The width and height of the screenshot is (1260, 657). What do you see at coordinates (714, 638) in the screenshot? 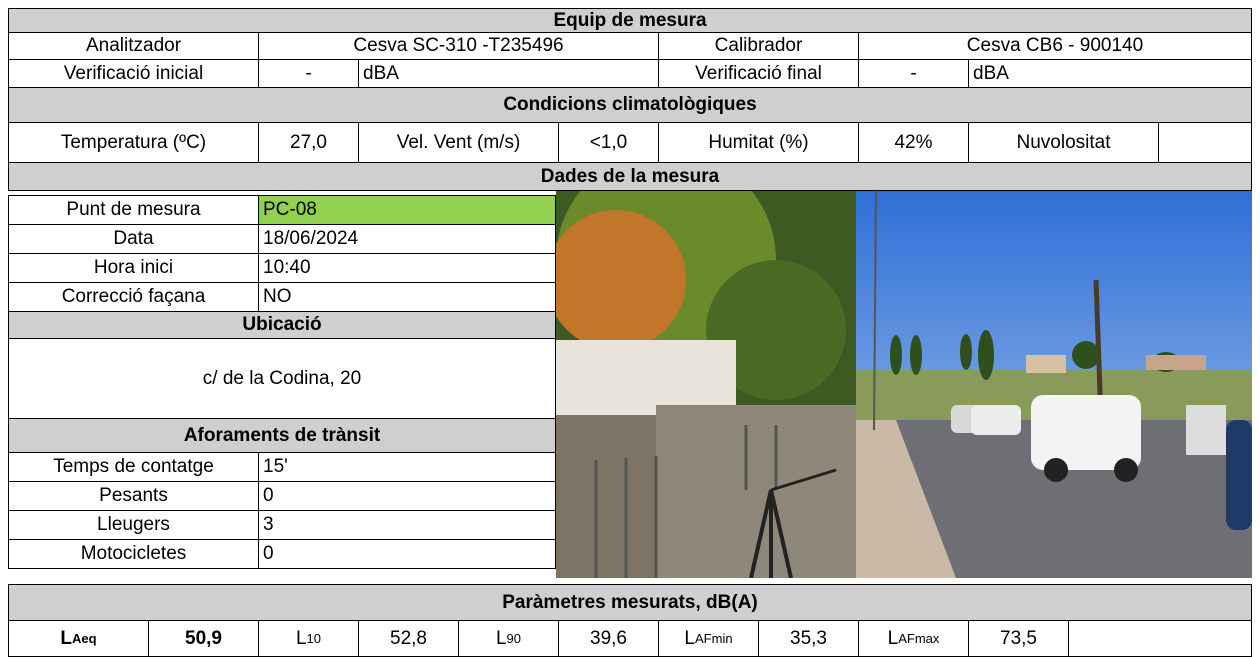
I see `subscript: AFmin` at bounding box center [714, 638].